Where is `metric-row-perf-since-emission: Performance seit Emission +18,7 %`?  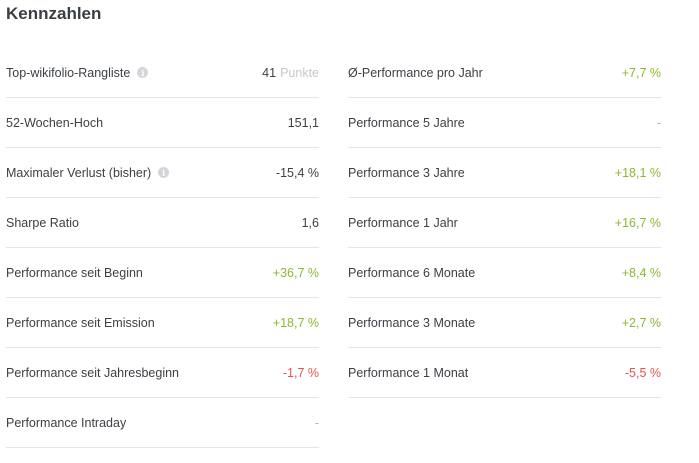
metric-row-perf-since-emission: Performance seit Emission +18,7 % is located at coordinates (162, 323).